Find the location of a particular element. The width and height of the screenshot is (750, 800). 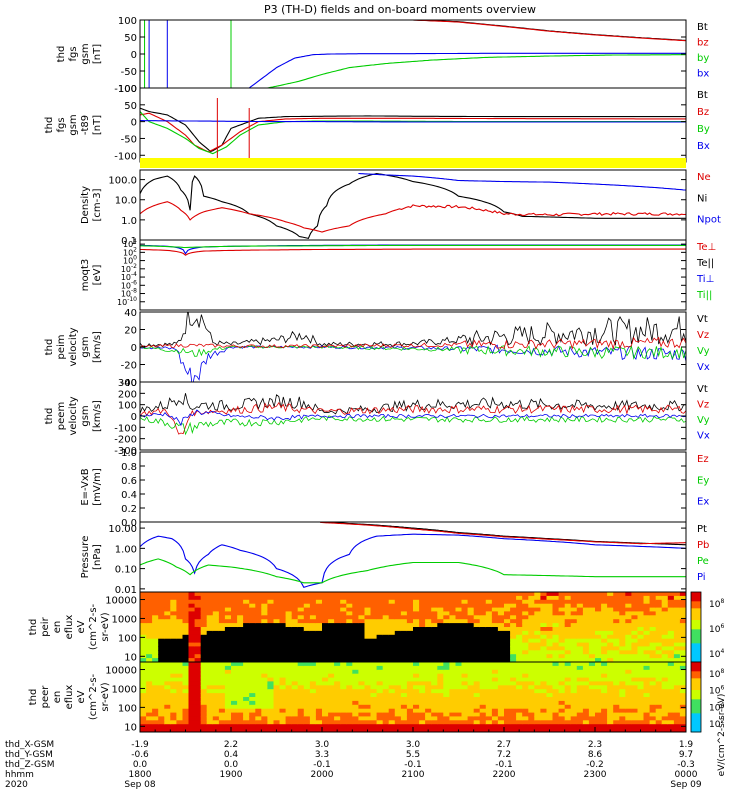

x-tick-label-xgsm: 2.7 is located at coordinates (504, 745).